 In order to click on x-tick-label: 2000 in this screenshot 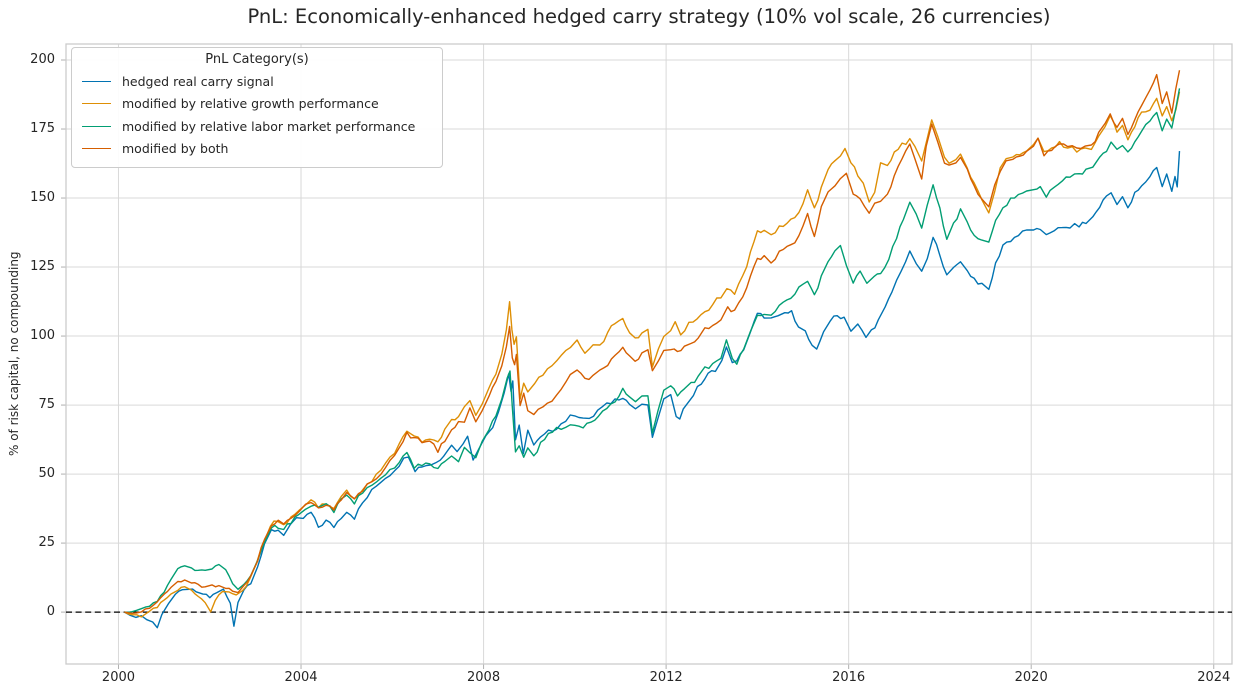, I will do `click(118, 677)`.